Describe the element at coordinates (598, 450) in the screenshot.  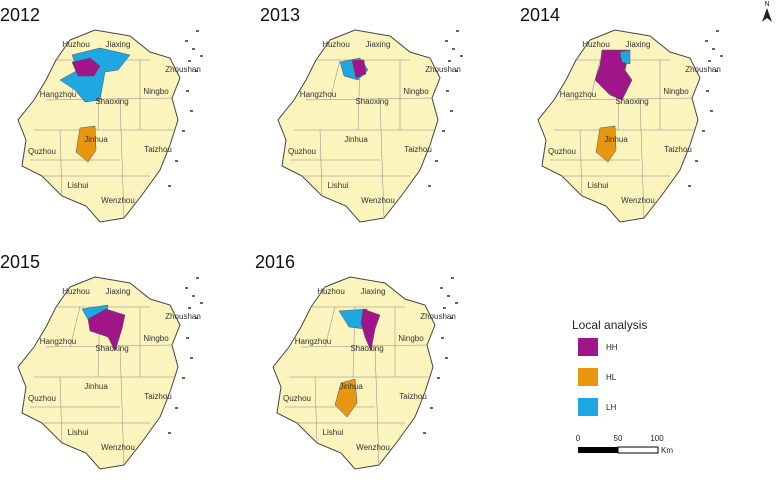
I see `scale-segment` at that location.